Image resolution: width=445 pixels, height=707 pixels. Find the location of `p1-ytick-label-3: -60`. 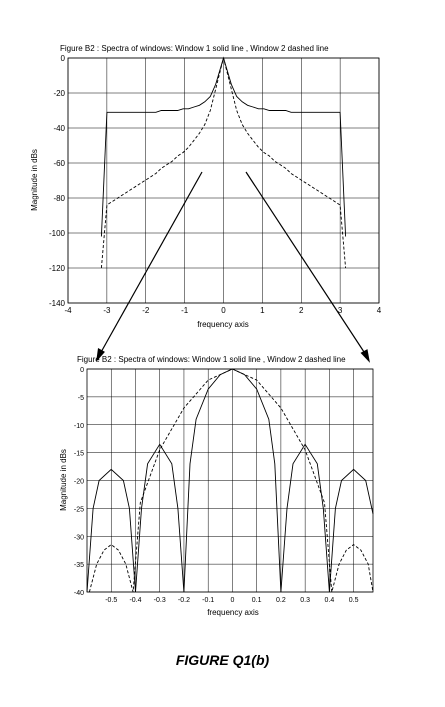

p1-ytick-label-3: -60 is located at coordinates (59, 163).